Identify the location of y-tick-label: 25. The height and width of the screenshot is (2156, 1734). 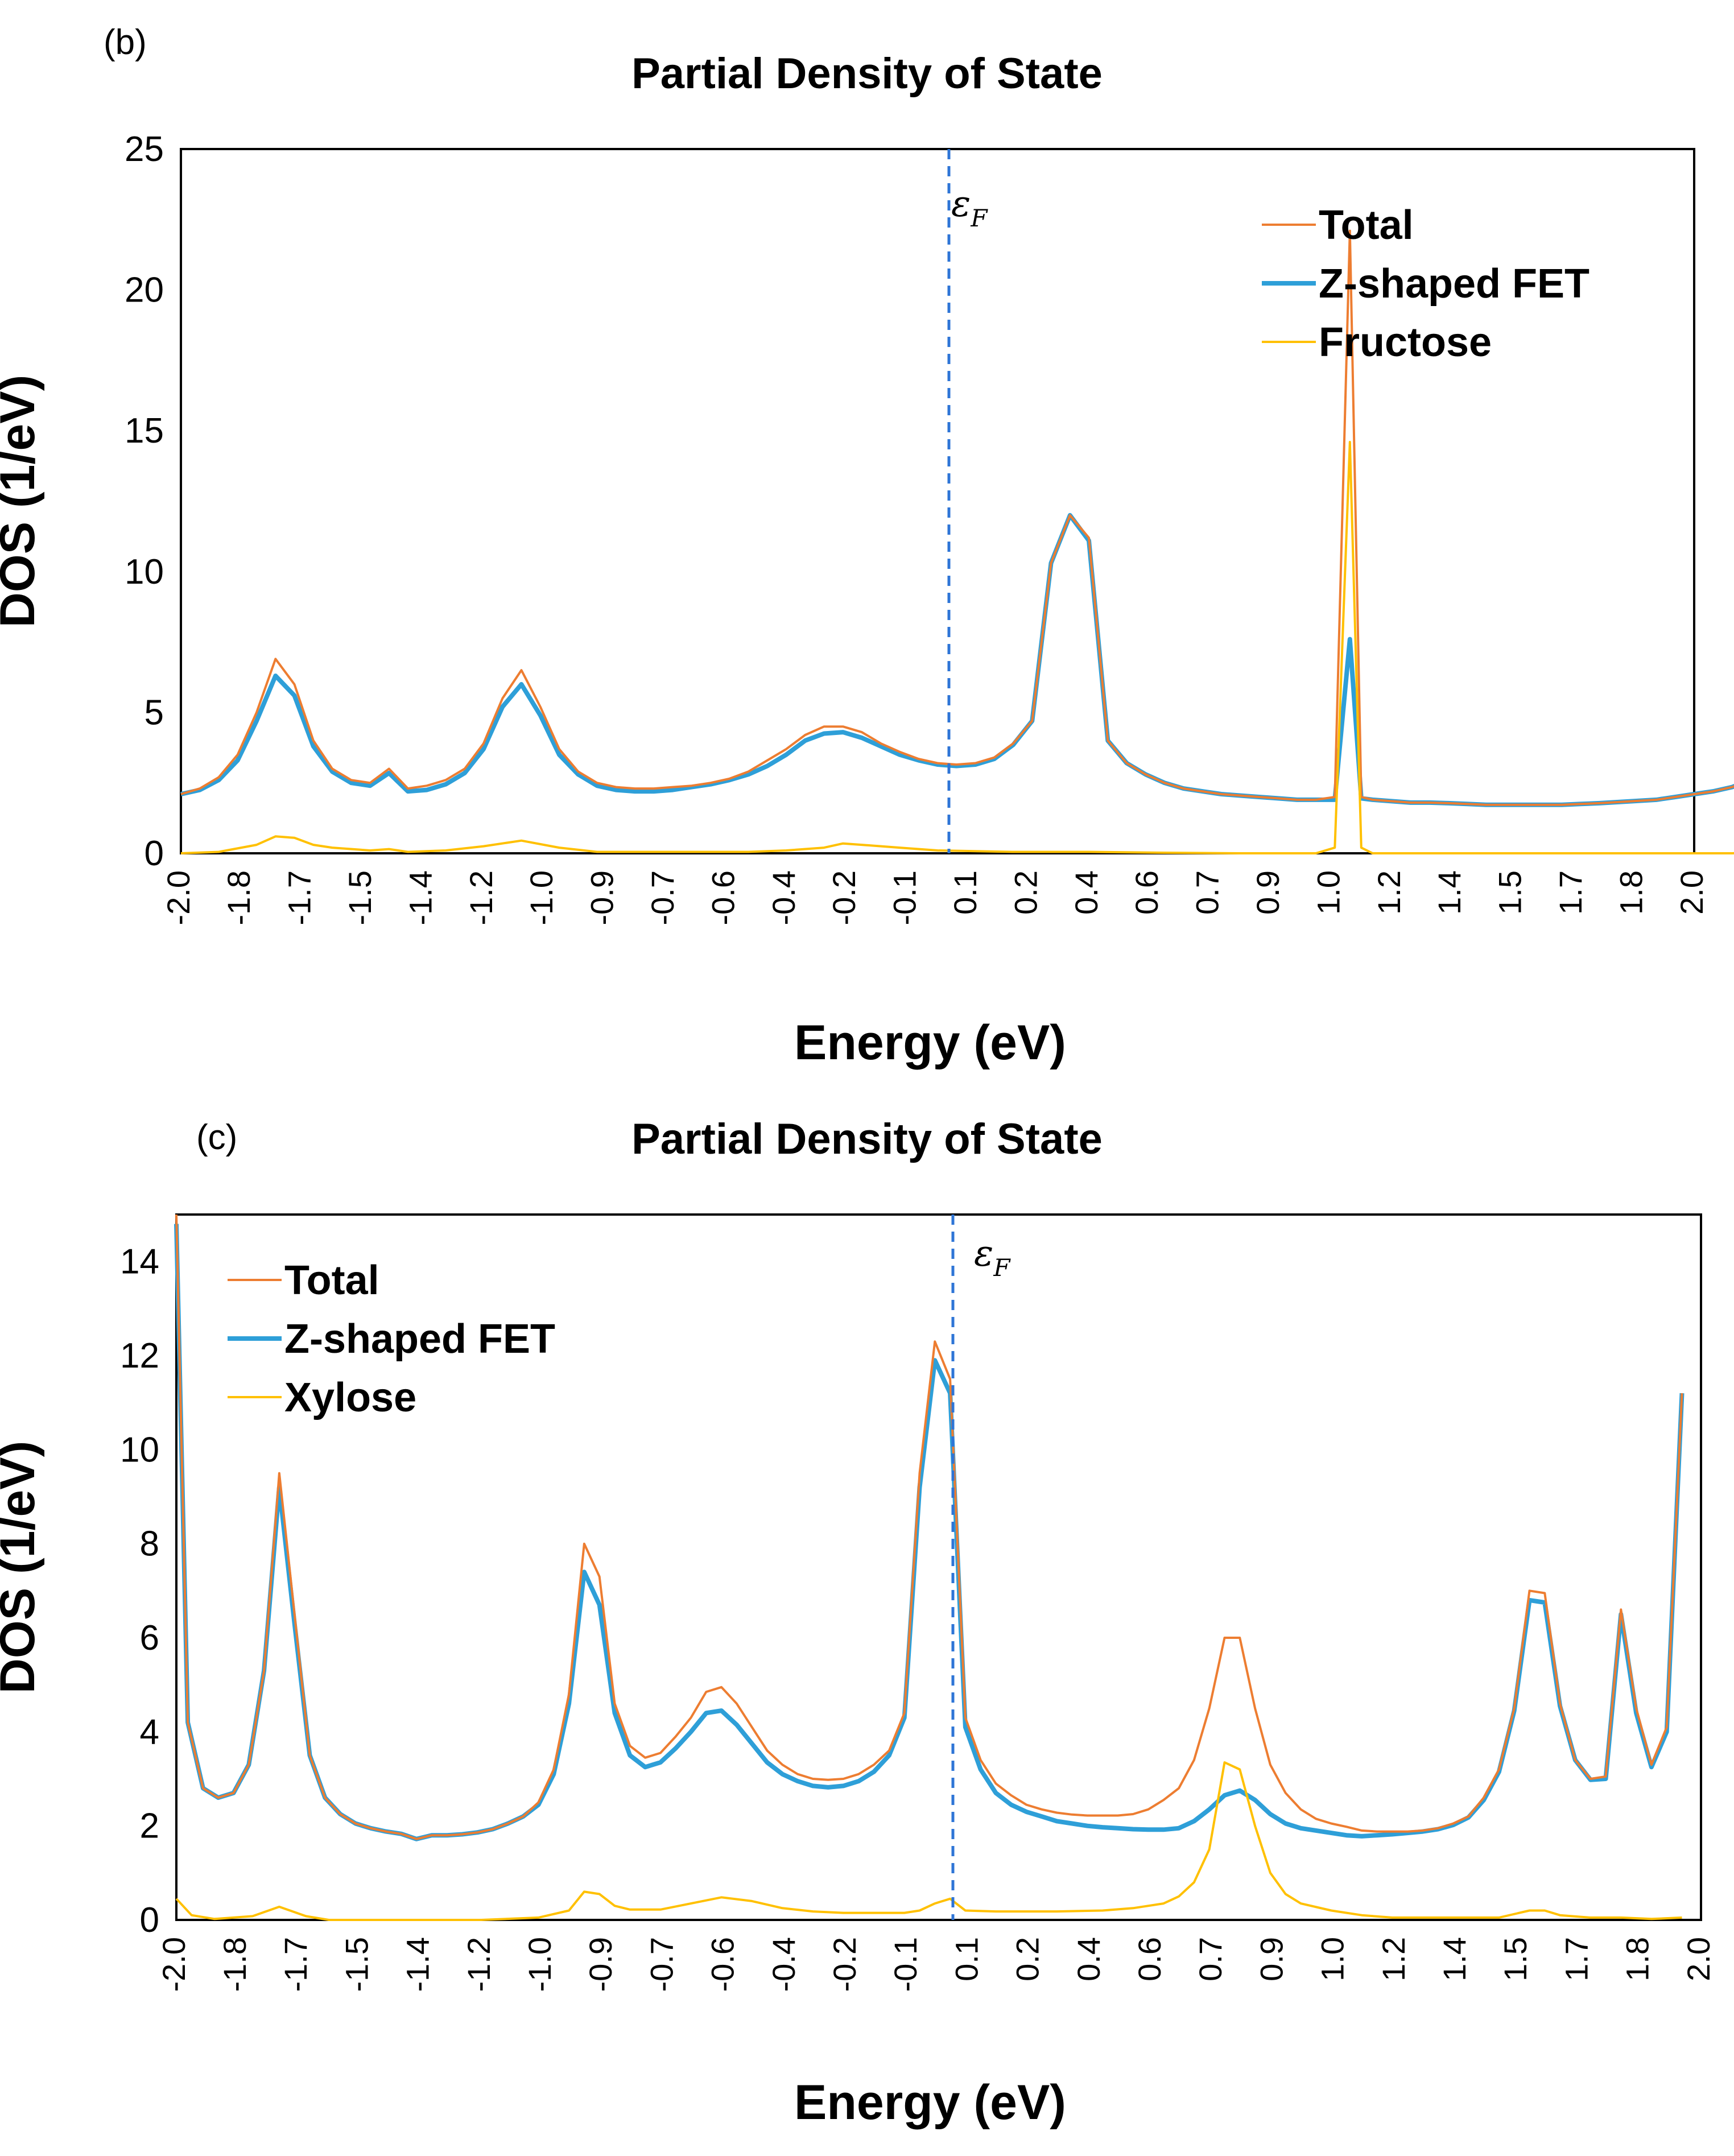
(144, 149).